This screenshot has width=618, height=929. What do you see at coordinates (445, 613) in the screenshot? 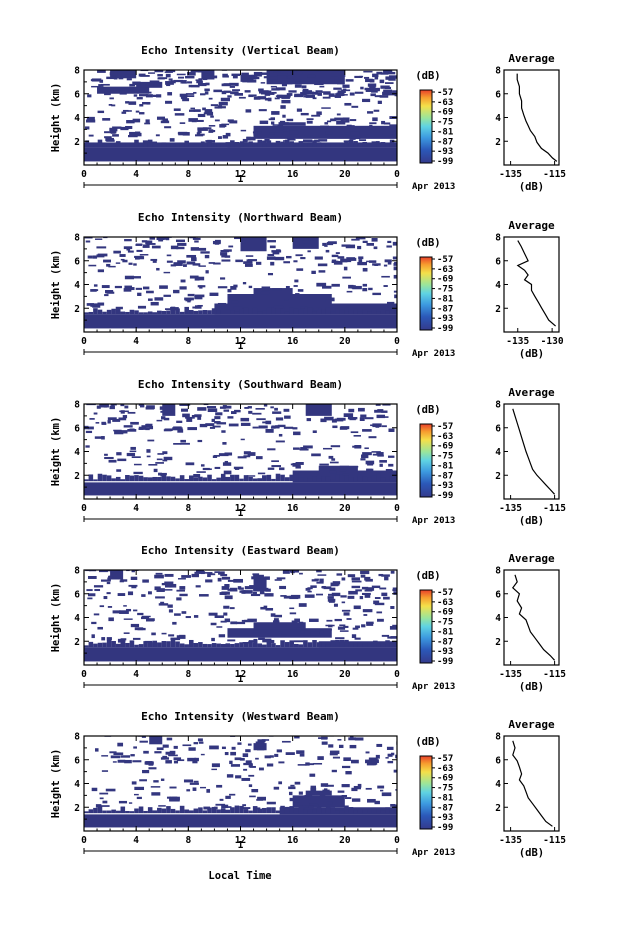
I see `colorbar-tick-label: -69` at bounding box center [445, 613].